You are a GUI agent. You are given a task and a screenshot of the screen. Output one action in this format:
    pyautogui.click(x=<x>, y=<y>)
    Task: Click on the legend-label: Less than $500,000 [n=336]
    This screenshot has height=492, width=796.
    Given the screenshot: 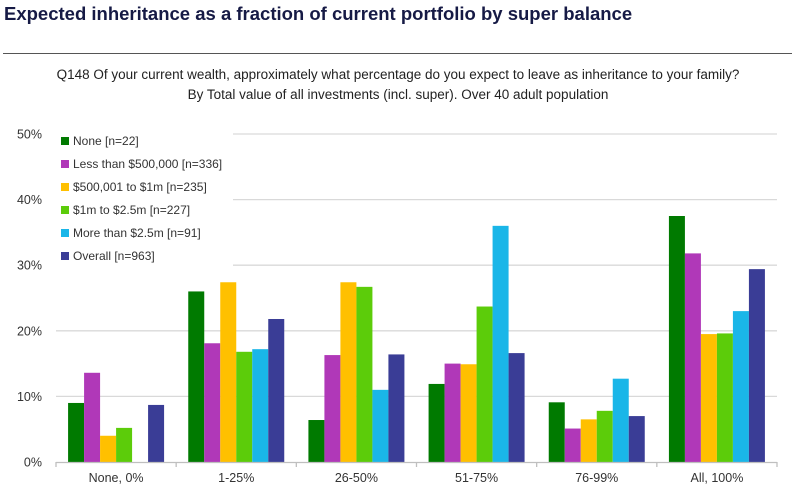 What is the action you would take?
    pyautogui.click(x=148, y=163)
    